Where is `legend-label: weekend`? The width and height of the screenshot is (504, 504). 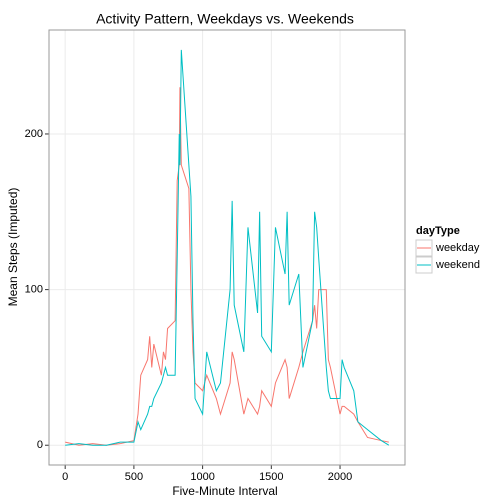 legend-label: weekend is located at coordinates (457, 265).